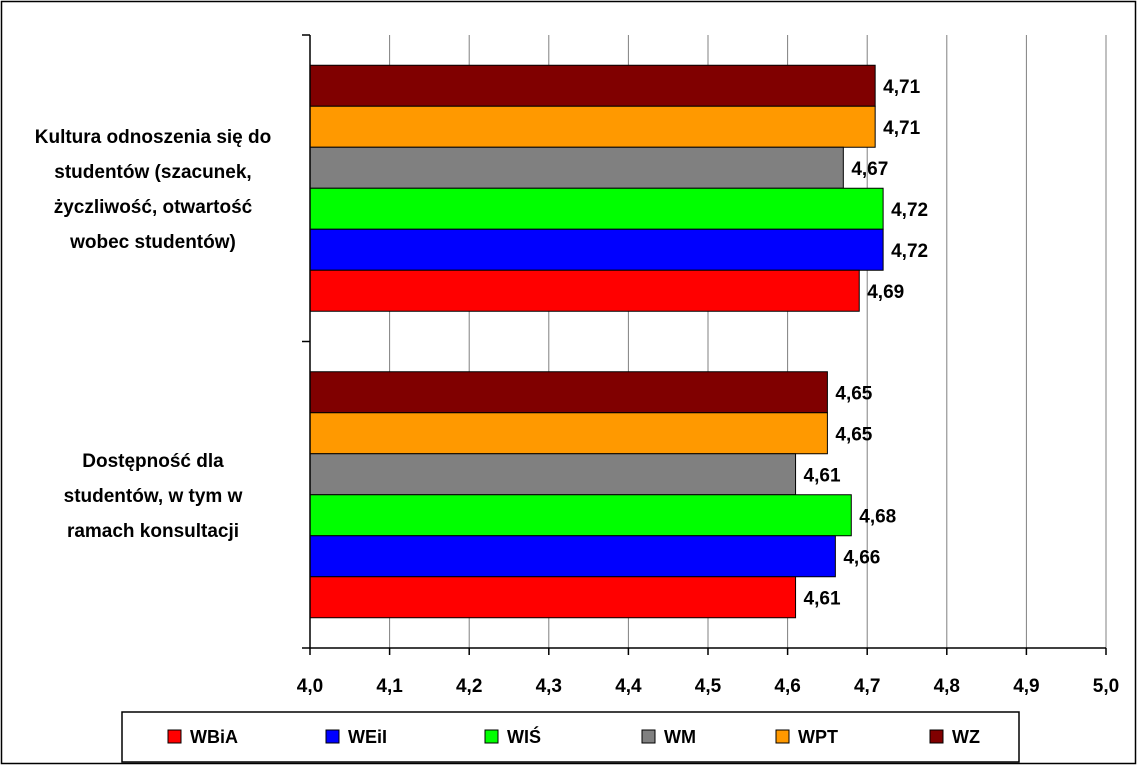 The image size is (1137, 770). Describe the element at coordinates (214, 737) in the screenshot. I see `legend-label-wbia: WBiA` at that location.